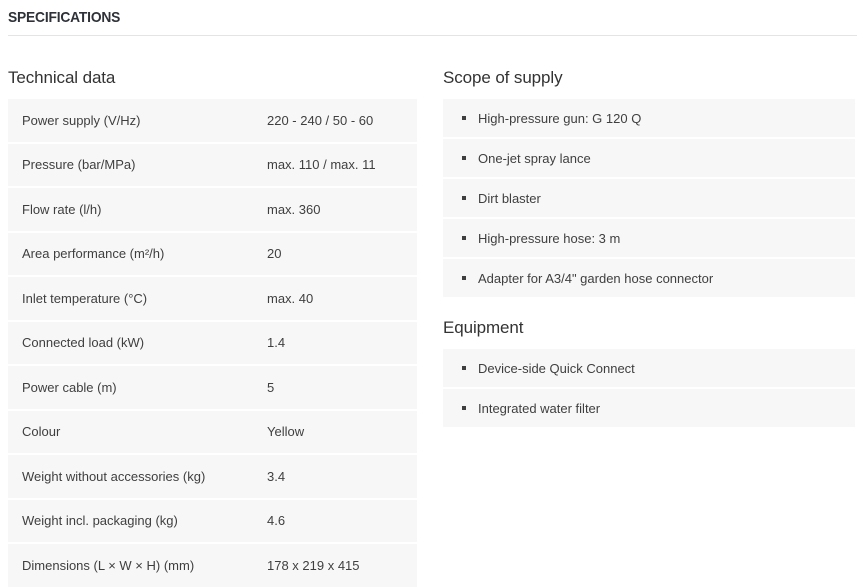 The image size is (865, 587). Describe the element at coordinates (85, 298) in the screenshot. I see `spec-row-label: Inlet temperature (°C)` at that location.